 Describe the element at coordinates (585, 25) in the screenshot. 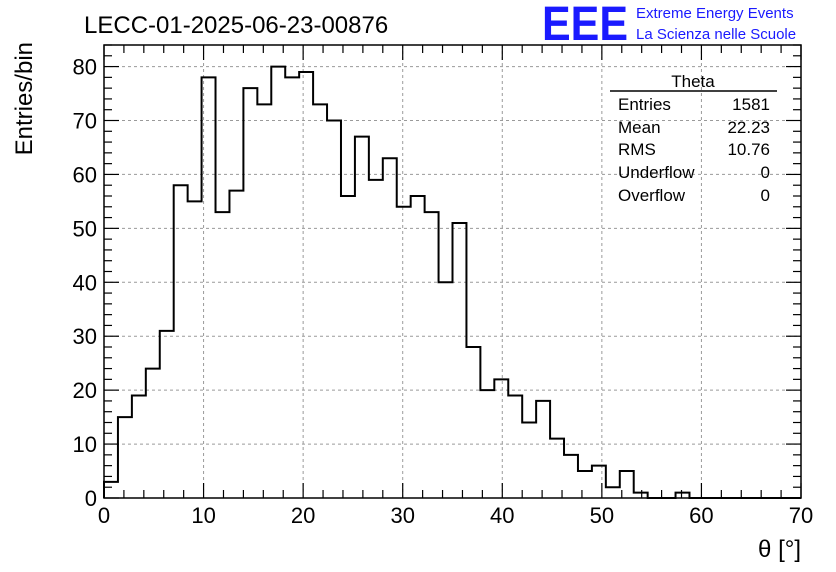

I see `logo-mark: EEE` at that location.